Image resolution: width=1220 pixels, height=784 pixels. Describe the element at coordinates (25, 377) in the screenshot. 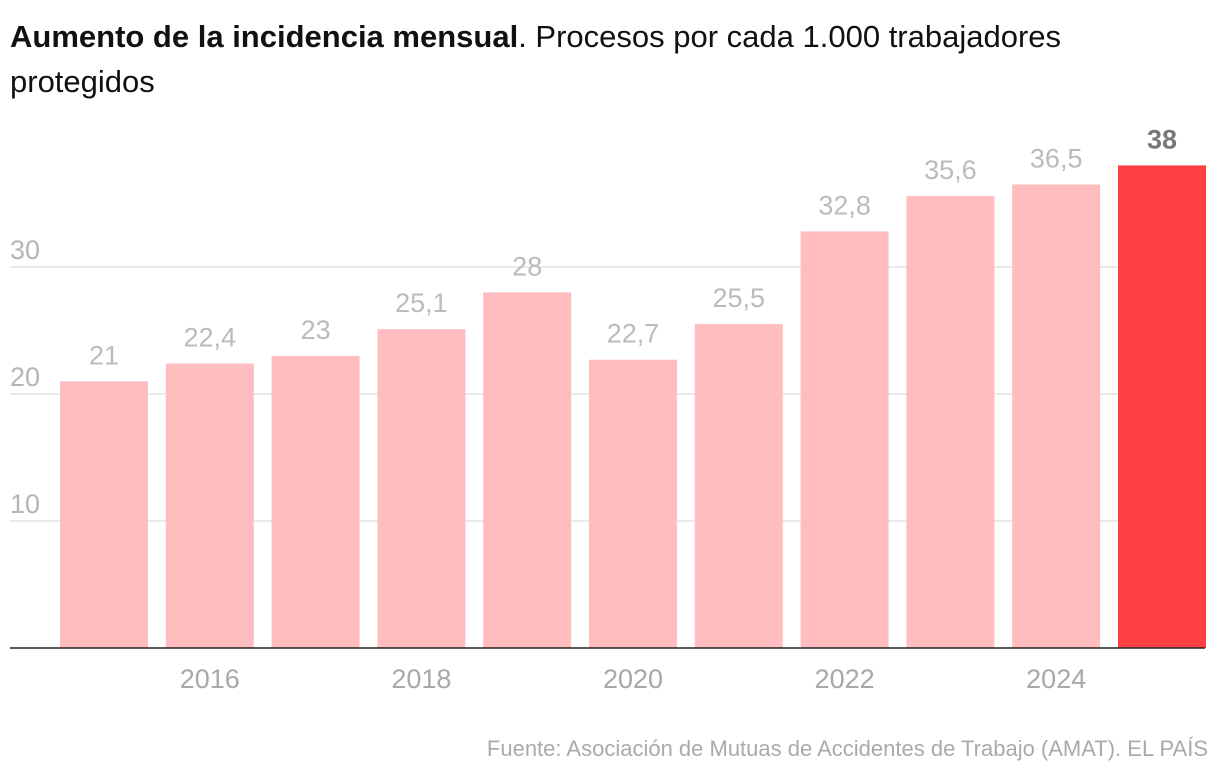

I see `y-tick-label: 20` at that location.